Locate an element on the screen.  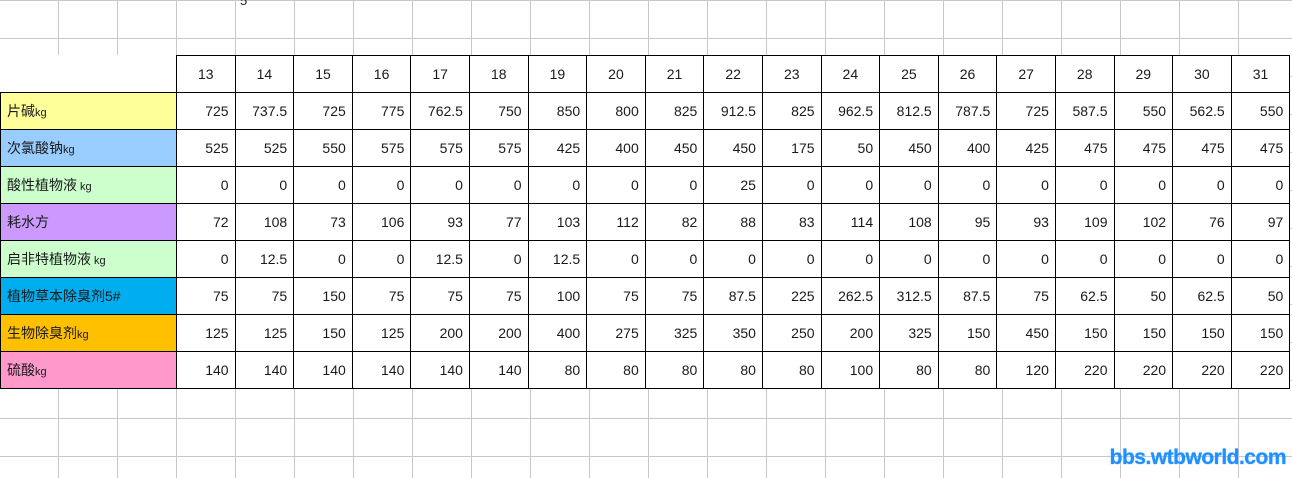
data-cell: 62.5 is located at coordinates (1202, 296).